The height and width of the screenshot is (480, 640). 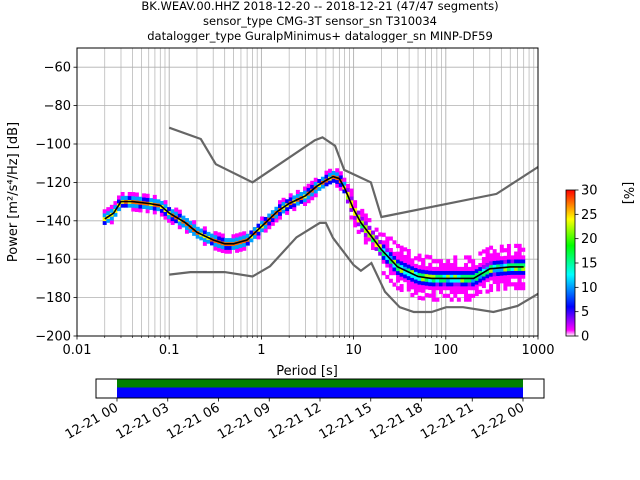 What do you see at coordinates (589, 239) in the screenshot?
I see `colorbar-tick-label: 20` at bounding box center [589, 239].